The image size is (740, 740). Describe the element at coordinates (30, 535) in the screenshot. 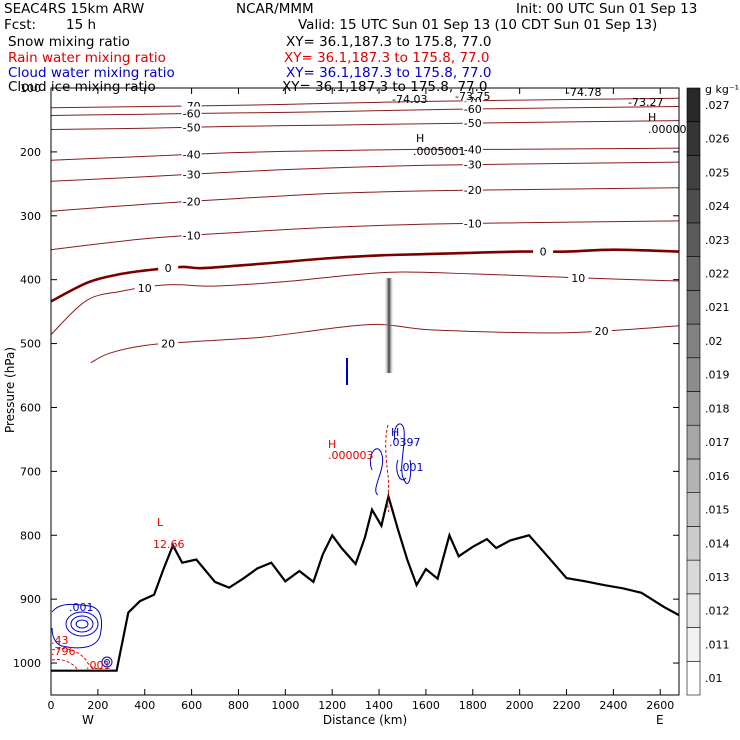

I see `y-tick-label: 800` at that location.